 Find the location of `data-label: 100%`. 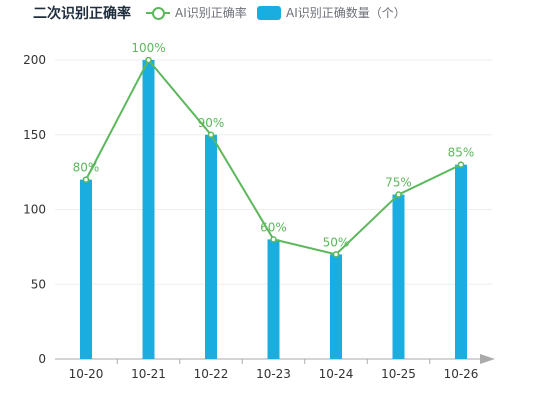

data-label: 100% is located at coordinates (148, 48).